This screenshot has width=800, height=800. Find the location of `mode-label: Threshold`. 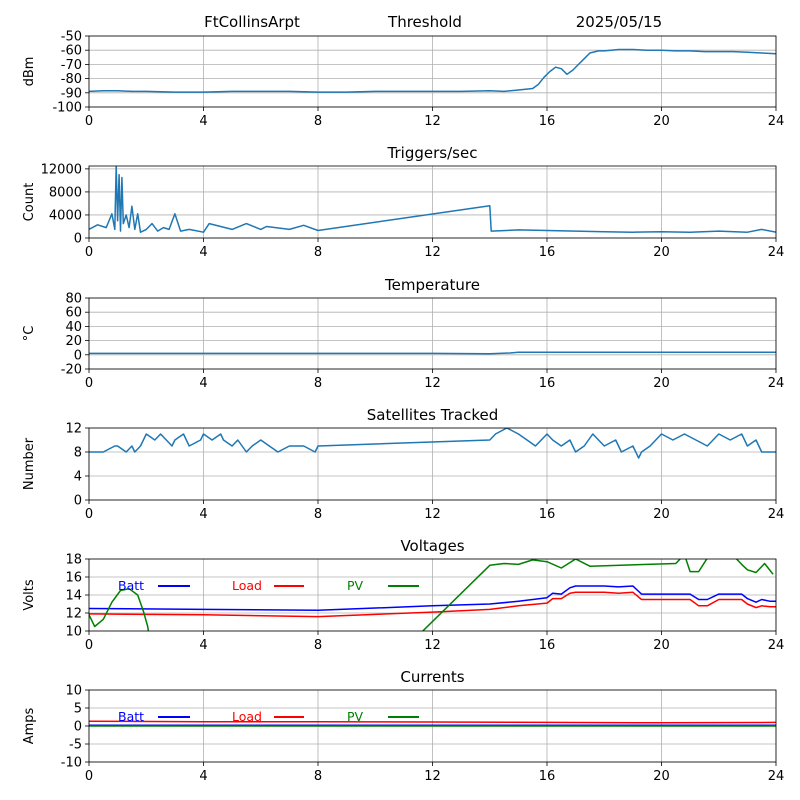

mode-label: Threshold is located at coordinates (424, 22).